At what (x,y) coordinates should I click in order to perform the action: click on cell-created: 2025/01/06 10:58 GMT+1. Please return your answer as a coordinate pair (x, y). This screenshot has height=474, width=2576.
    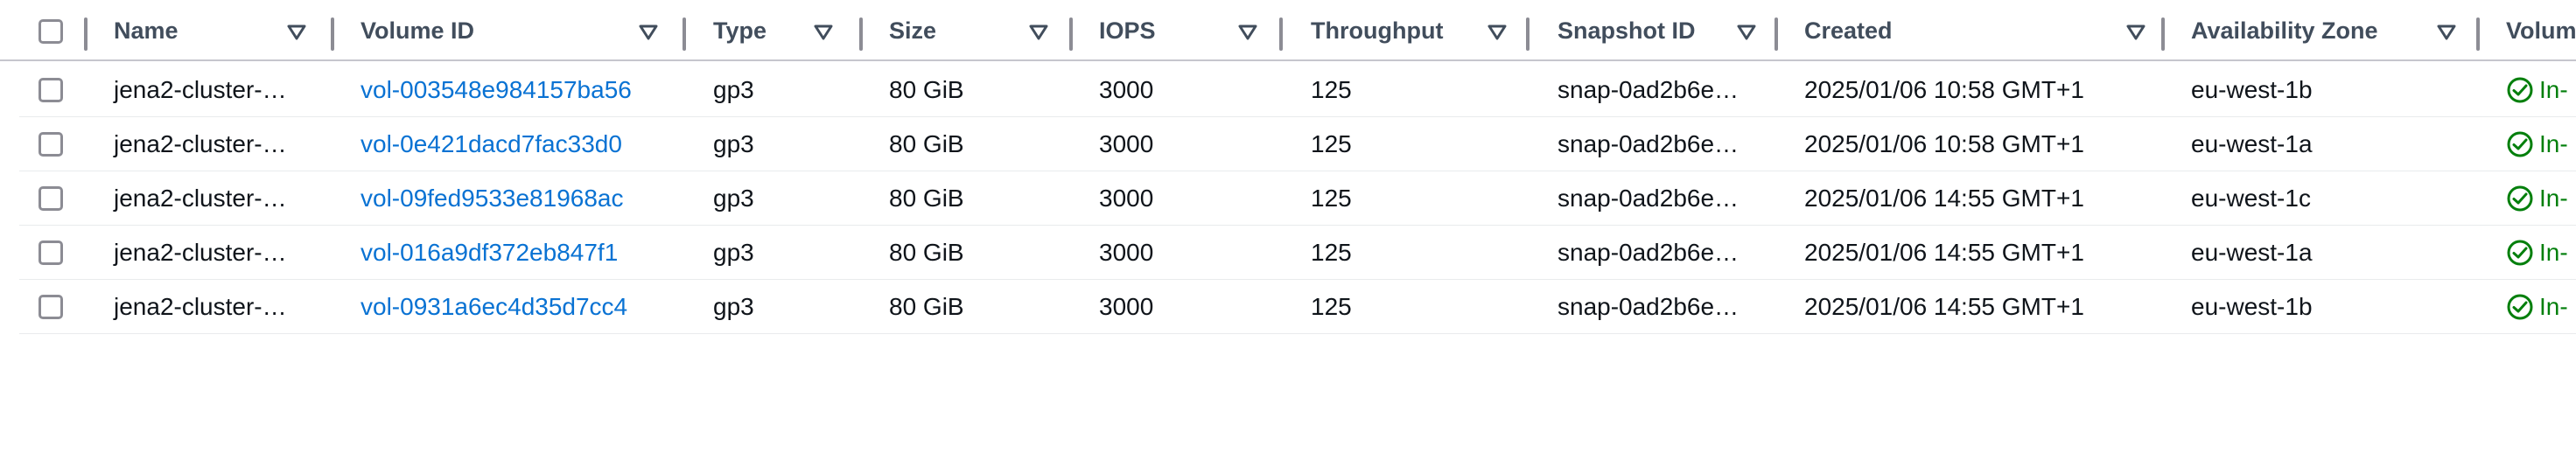
    Looking at the image, I should click on (1944, 89).